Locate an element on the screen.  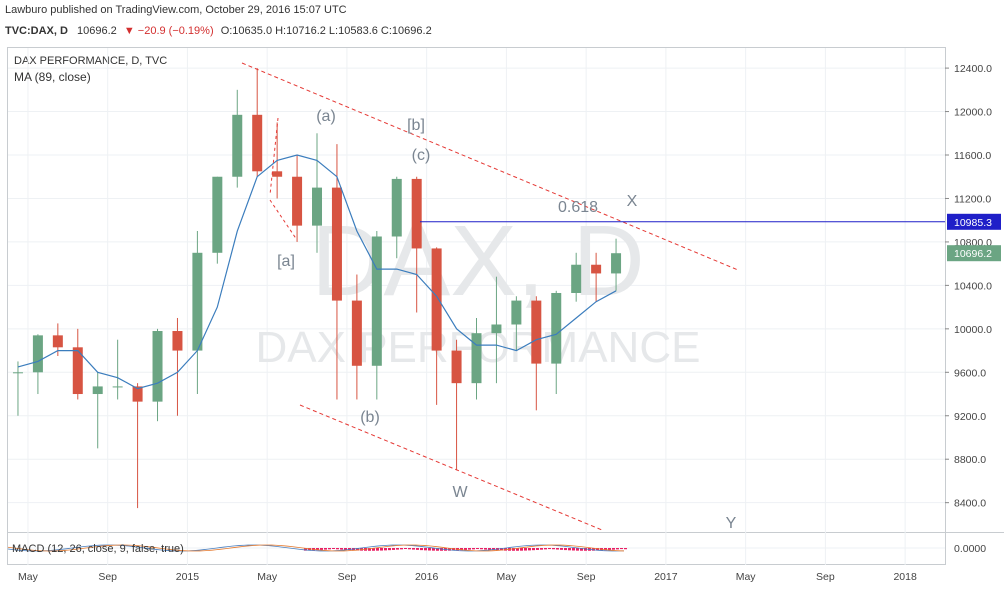
wave-label: X is located at coordinates (632, 201).